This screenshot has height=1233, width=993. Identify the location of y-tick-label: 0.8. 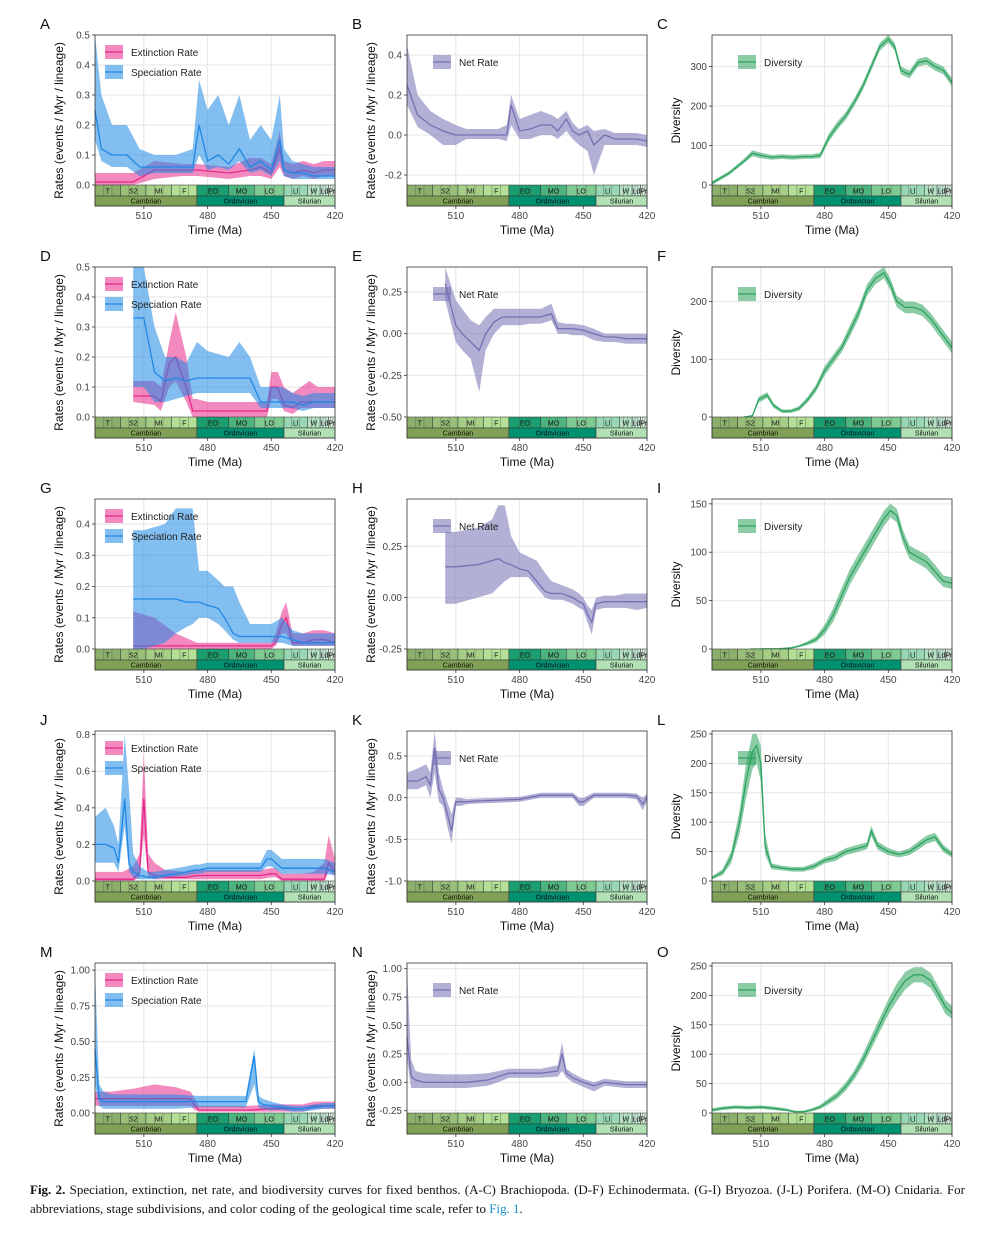
(83, 735).